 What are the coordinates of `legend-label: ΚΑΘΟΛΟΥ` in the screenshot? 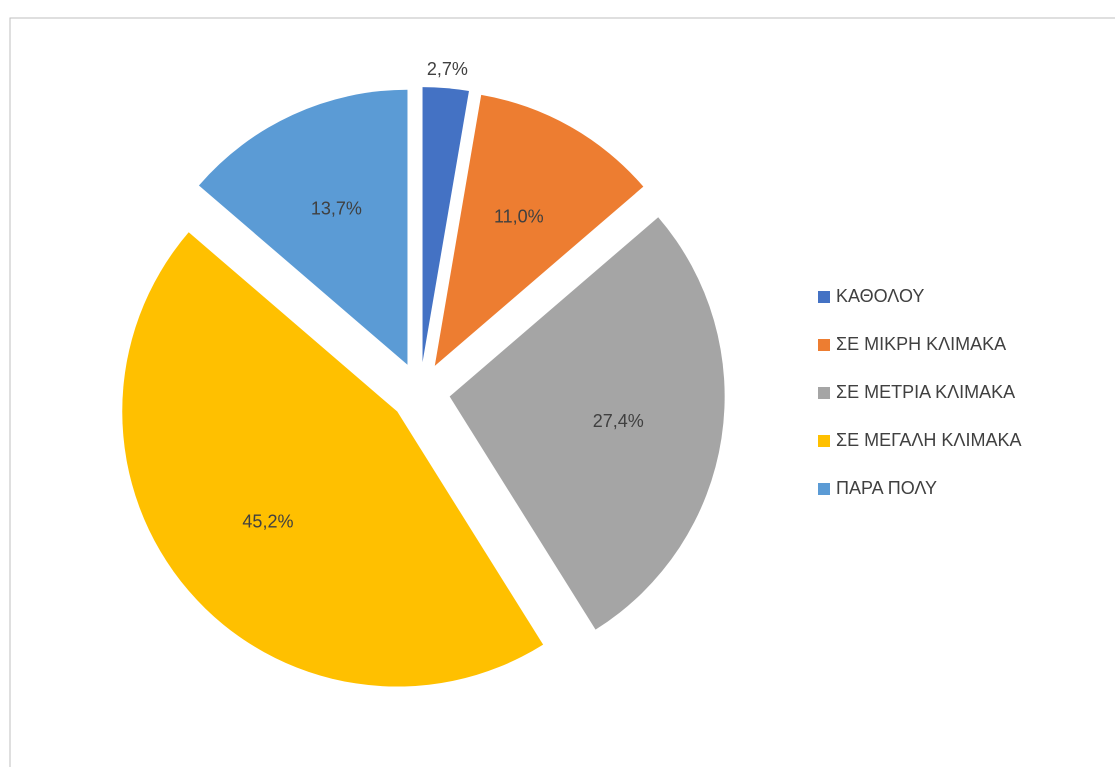 It's located at (880, 296).